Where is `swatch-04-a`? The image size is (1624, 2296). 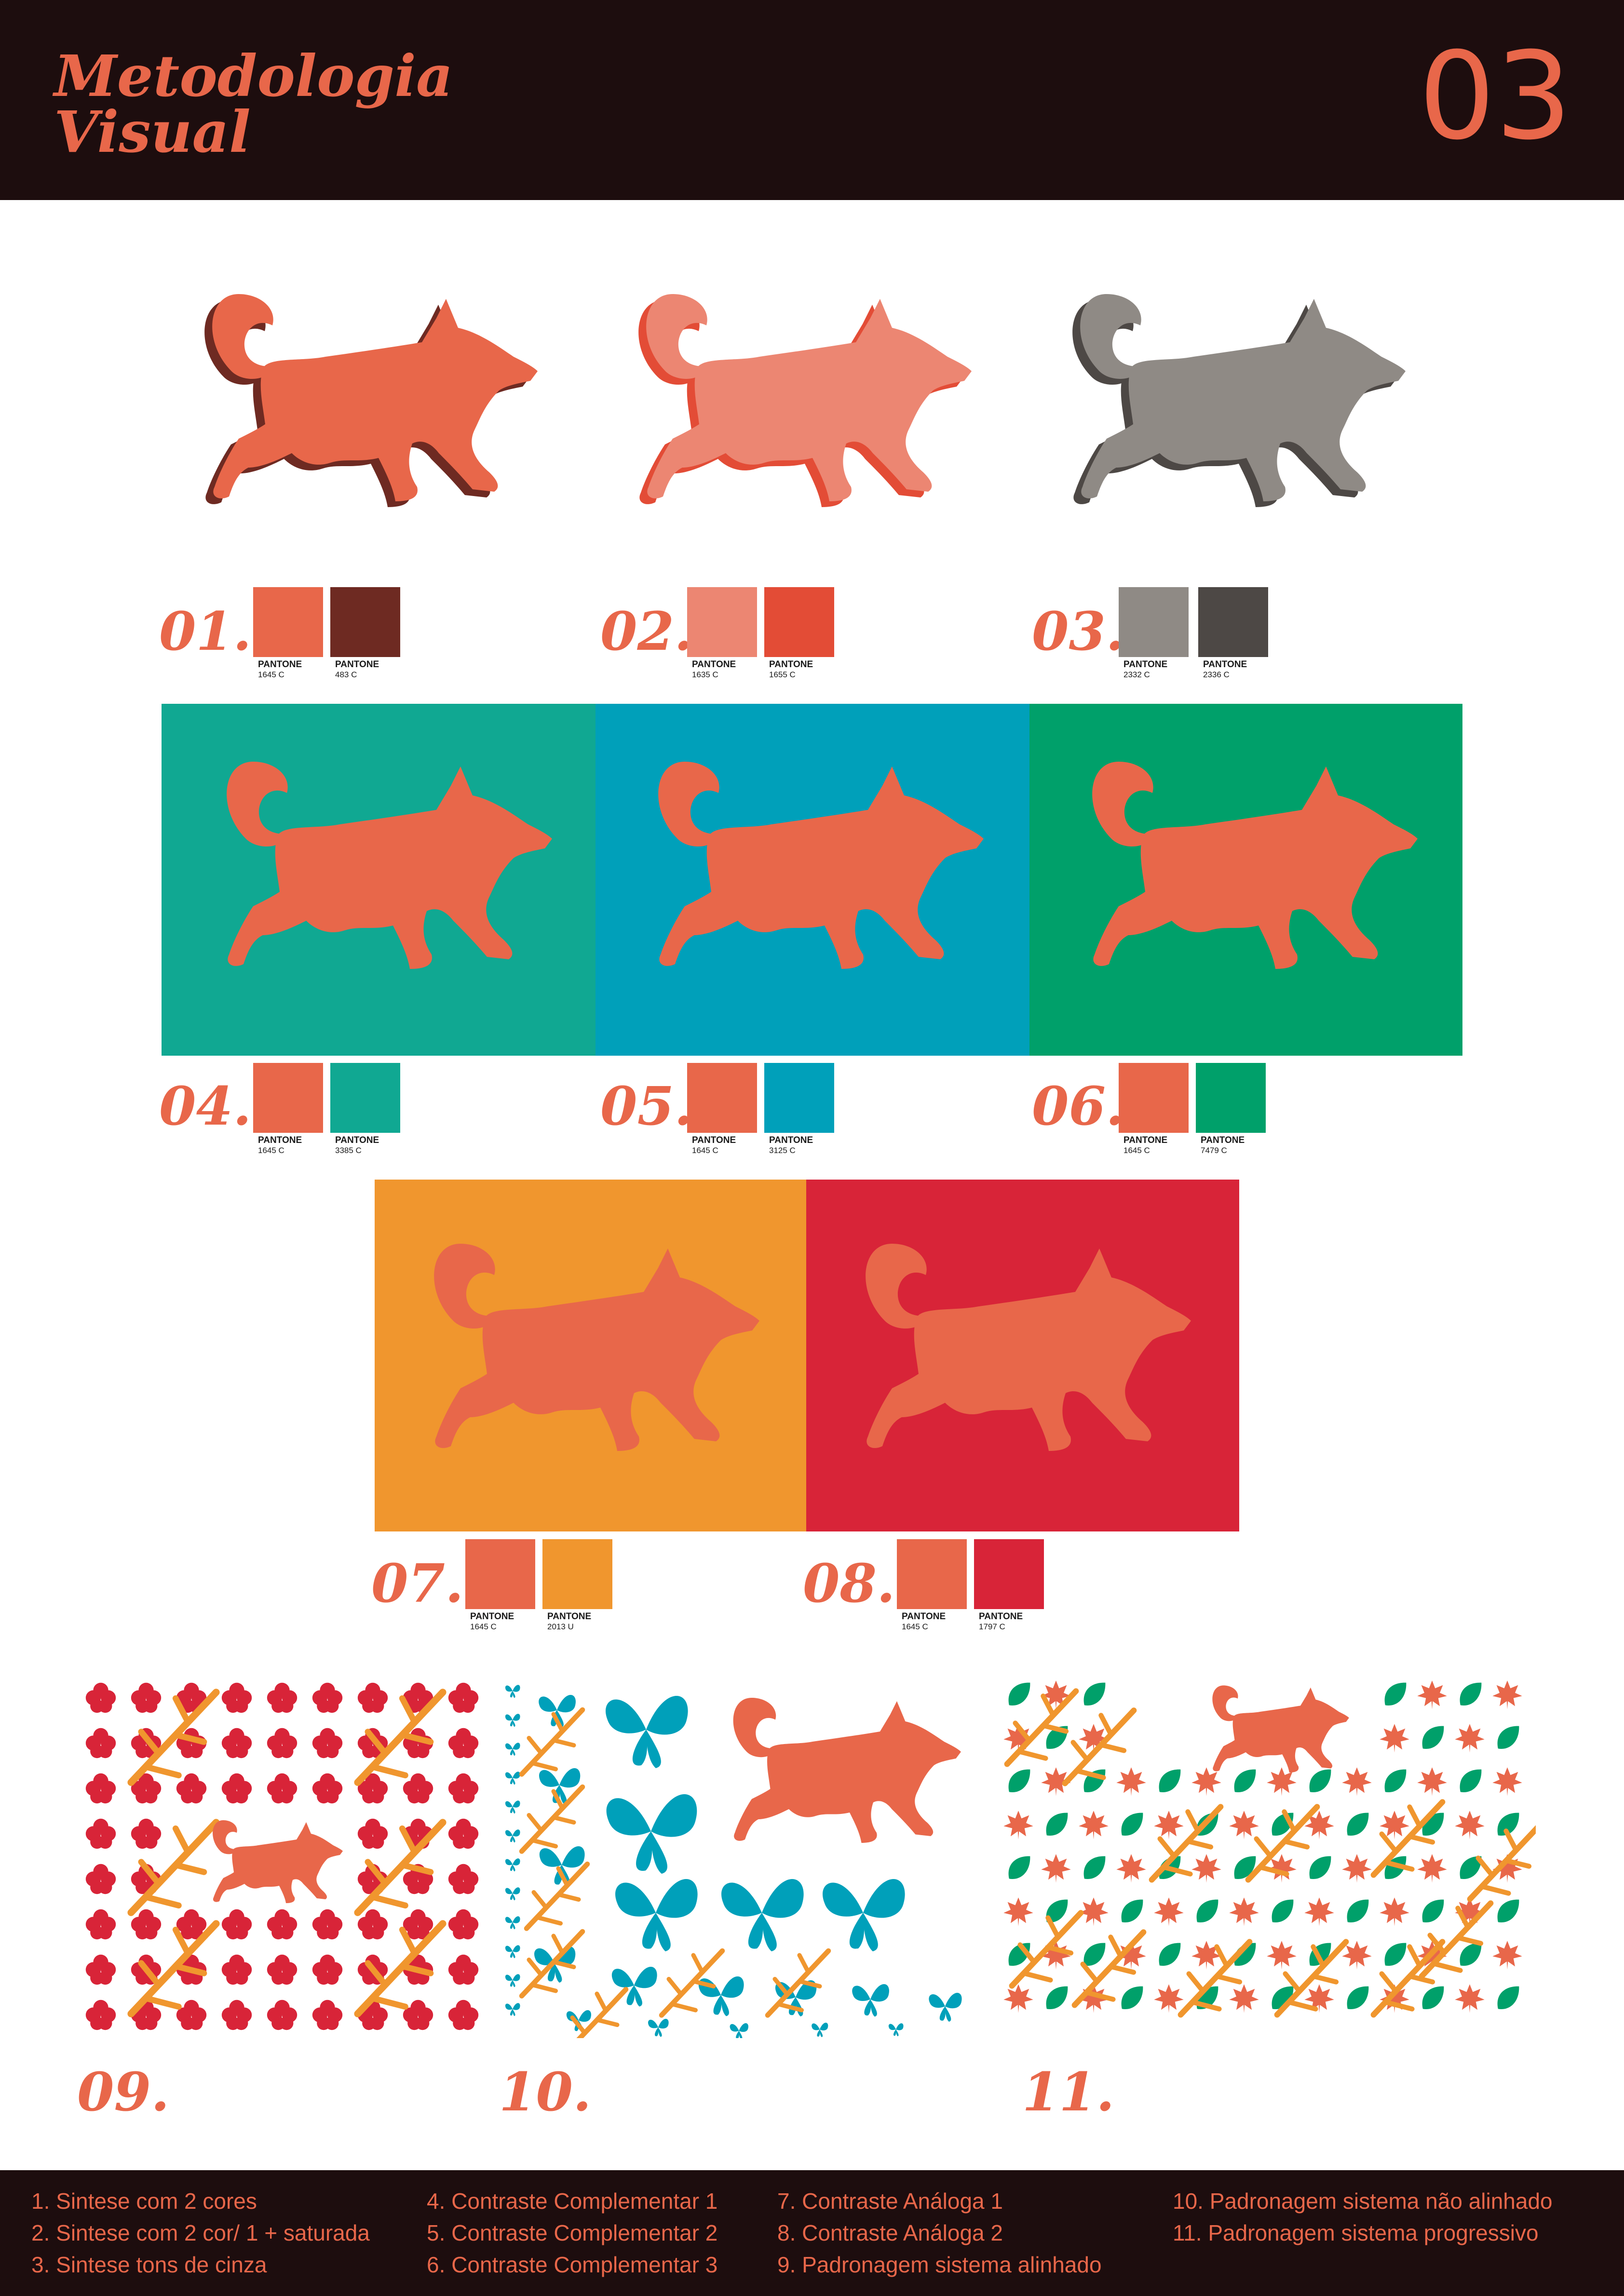 swatch-04-a is located at coordinates (288, 1098).